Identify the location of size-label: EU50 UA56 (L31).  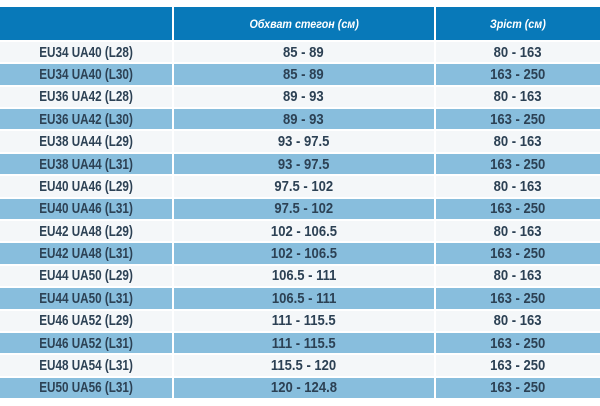
(85, 388).